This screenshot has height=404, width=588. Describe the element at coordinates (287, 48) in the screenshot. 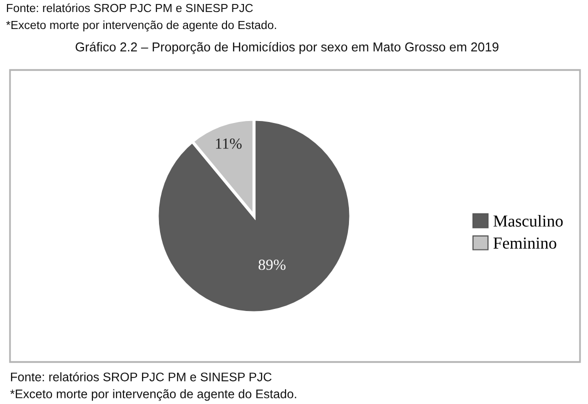

I see `chart-title: Gráfico 2.2 – Proporção de Homicídios por sexo em Mato Grosso em 2019` at that location.